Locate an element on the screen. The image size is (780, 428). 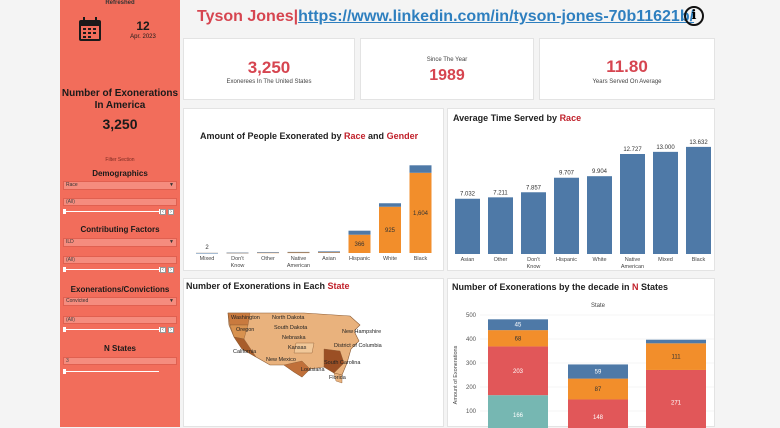
kpi-label: Years Served On Average is located at coordinates (627, 82).